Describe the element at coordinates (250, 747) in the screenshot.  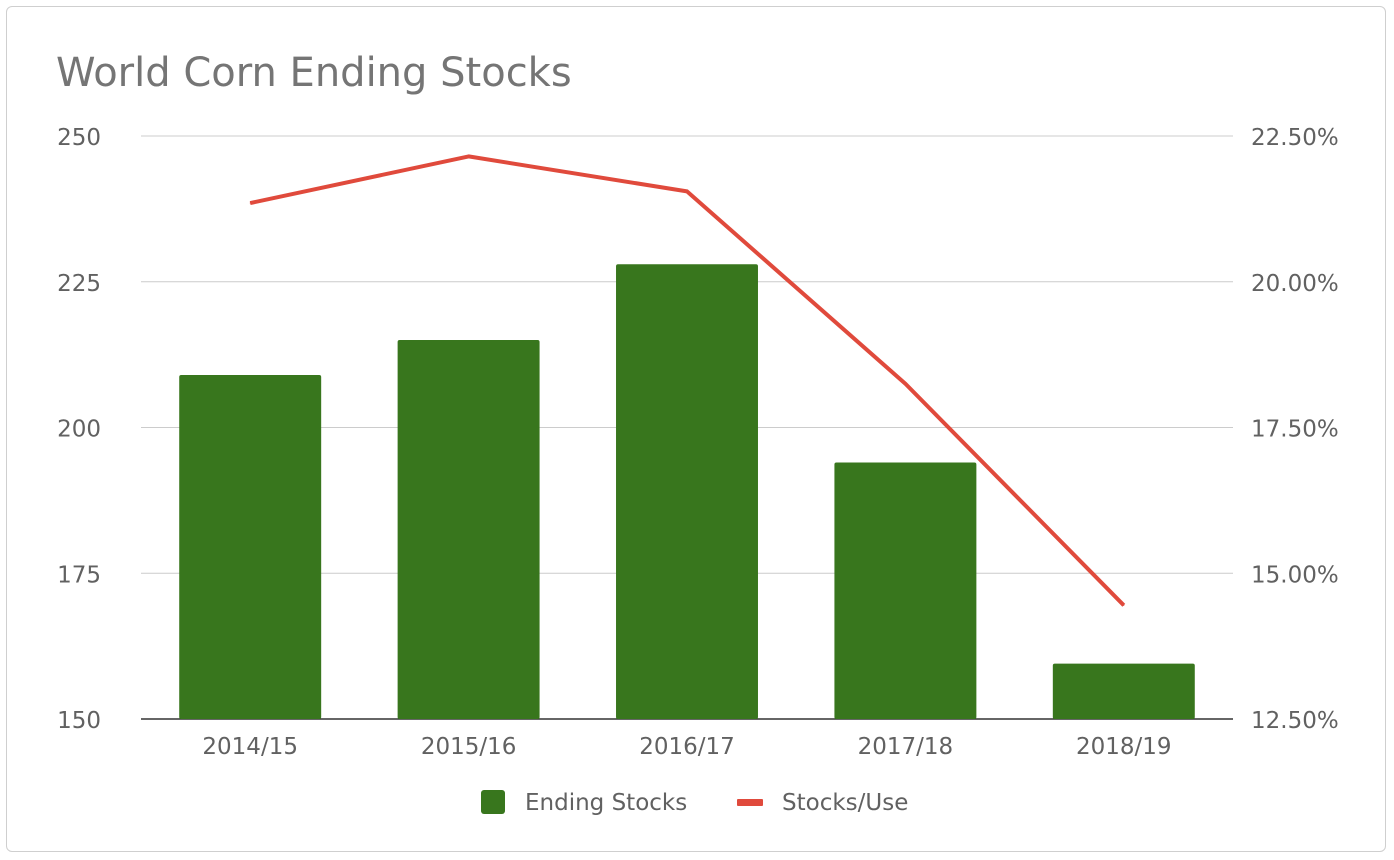
I see `x-tick-label: 2014/15` at that location.